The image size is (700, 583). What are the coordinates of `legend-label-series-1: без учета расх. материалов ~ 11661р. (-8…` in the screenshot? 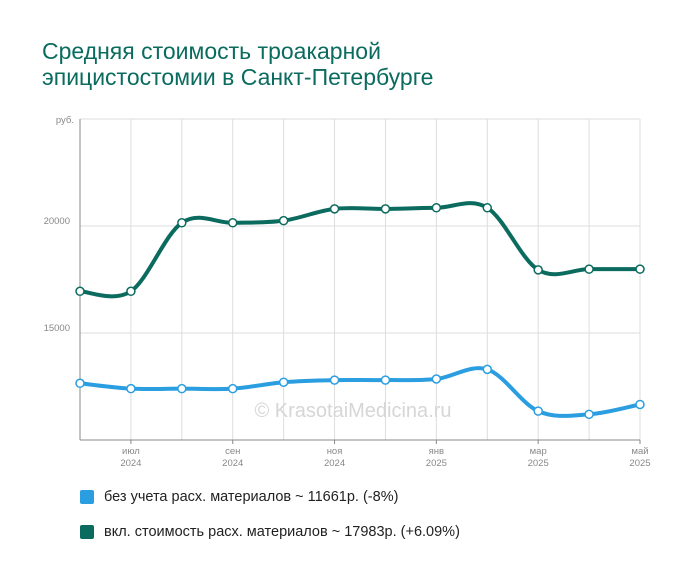 It's located at (251, 497).